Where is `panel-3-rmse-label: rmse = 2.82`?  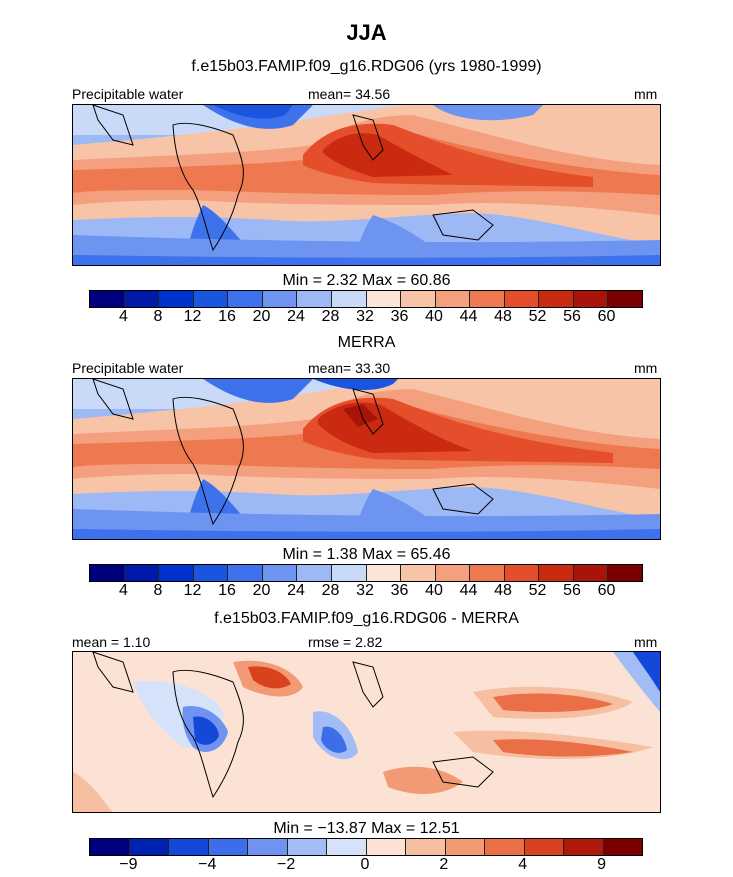 panel-3-rmse-label: rmse = 2.82 is located at coordinates (345, 642).